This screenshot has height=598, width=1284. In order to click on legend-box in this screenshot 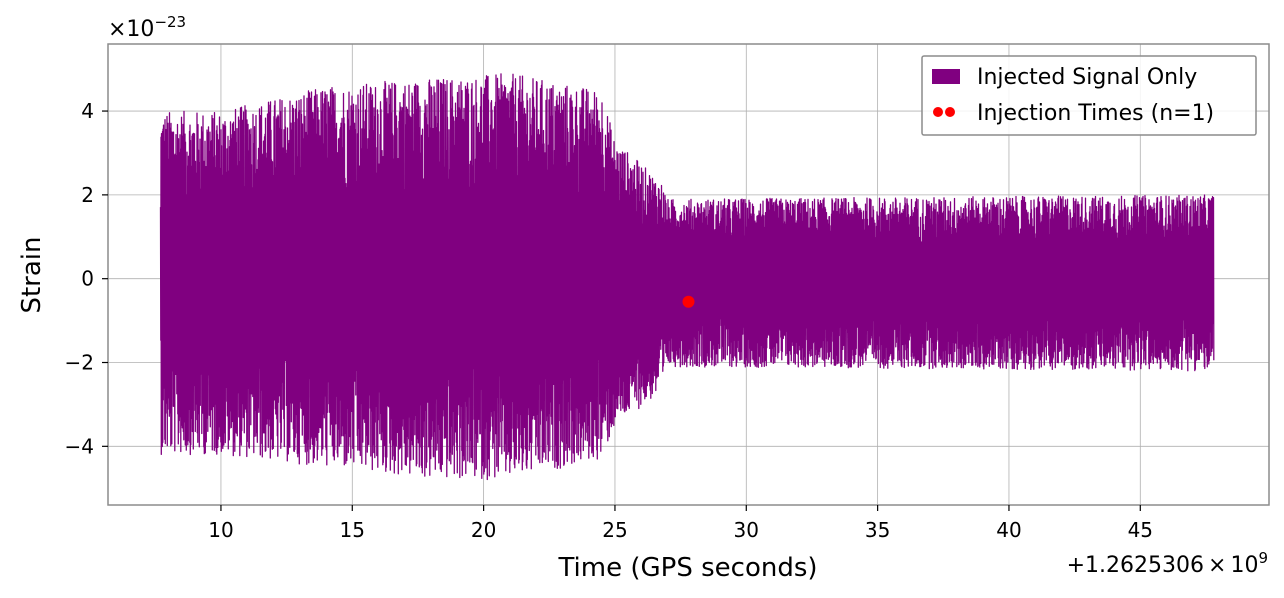, I will do `click(1089, 95)`.